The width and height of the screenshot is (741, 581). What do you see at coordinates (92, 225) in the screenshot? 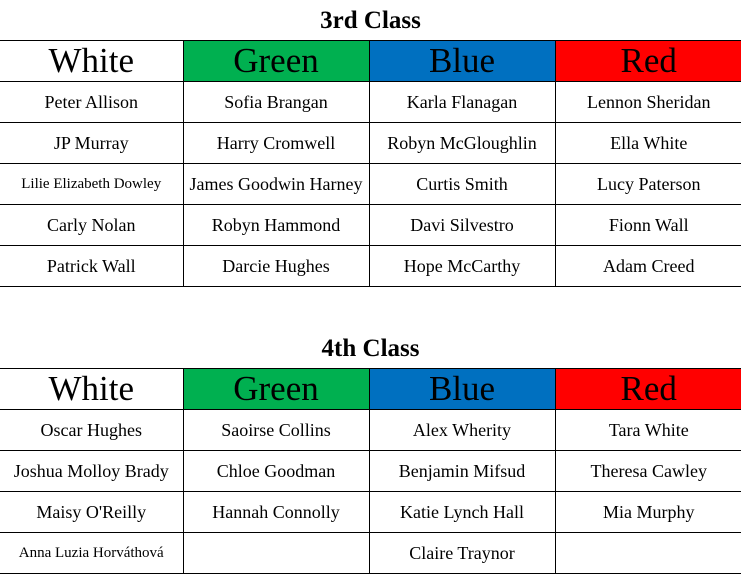
I see `student-name-cell: Carly Nolan` at bounding box center [92, 225].